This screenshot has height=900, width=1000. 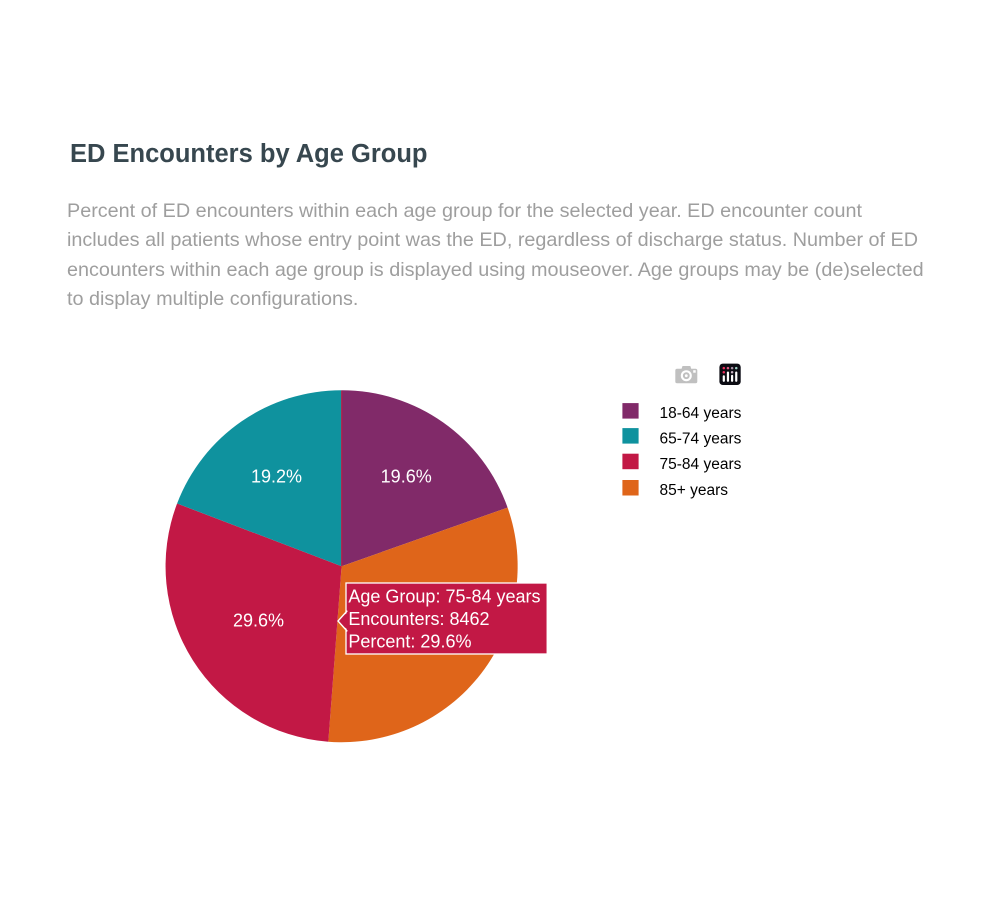 What do you see at coordinates (694, 490) in the screenshot?
I see `svg-text: 85+ years` at bounding box center [694, 490].